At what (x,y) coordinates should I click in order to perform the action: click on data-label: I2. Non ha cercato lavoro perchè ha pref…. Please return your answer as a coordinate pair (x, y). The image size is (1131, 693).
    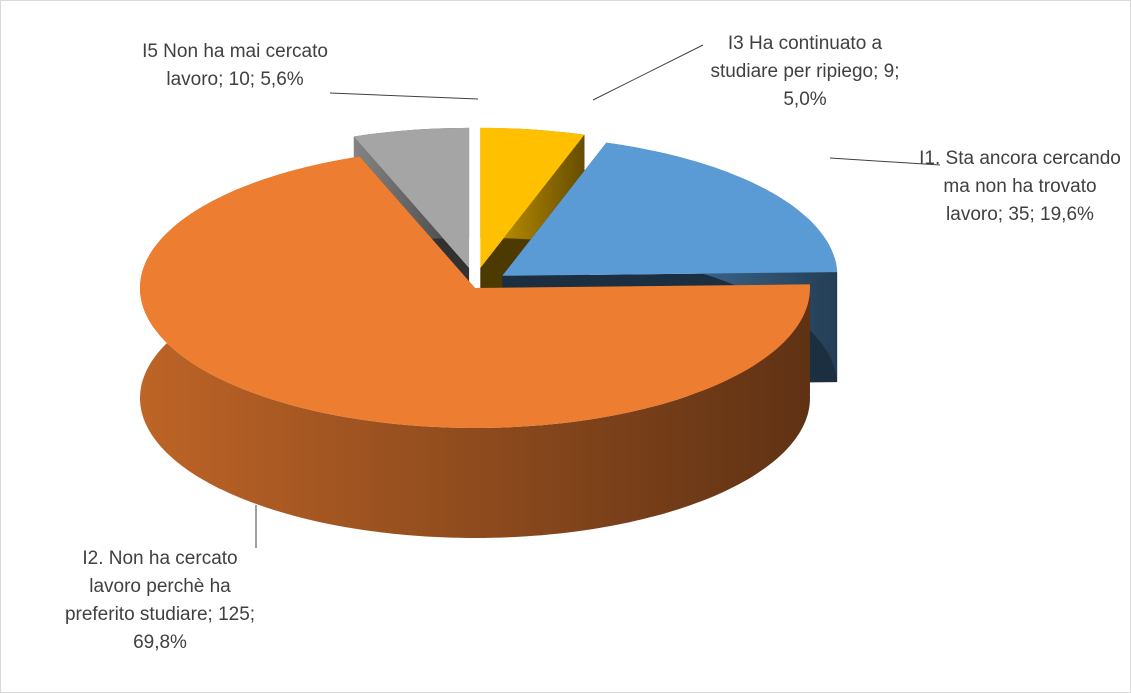
    Looking at the image, I should click on (160, 601).